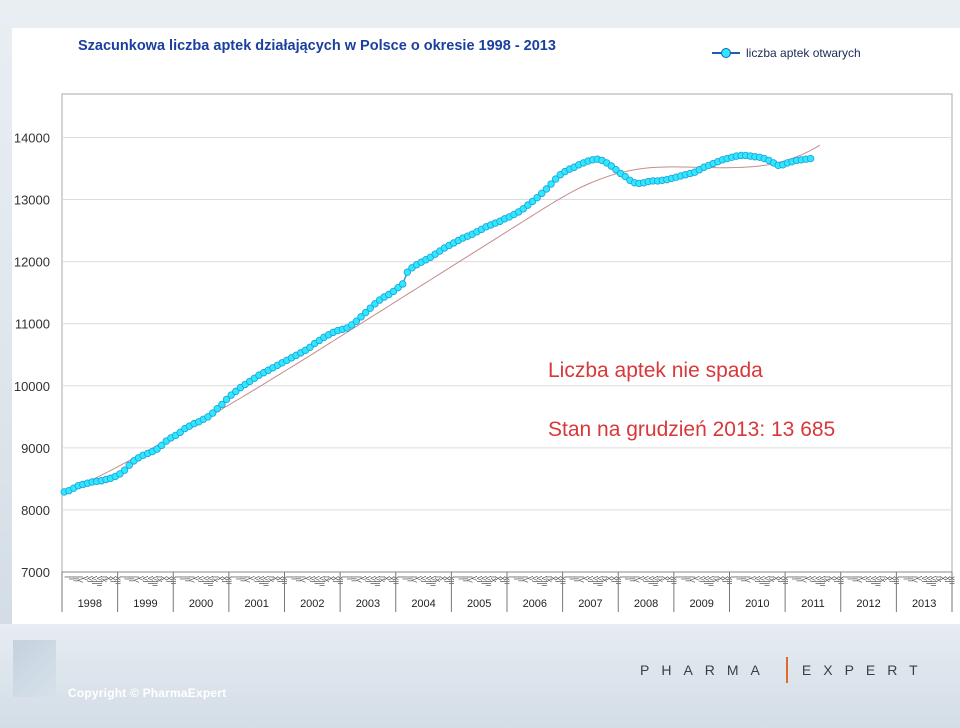 The width and height of the screenshot is (960, 728). I want to click on brand-word-left: PHARMA, so click(706, 670).